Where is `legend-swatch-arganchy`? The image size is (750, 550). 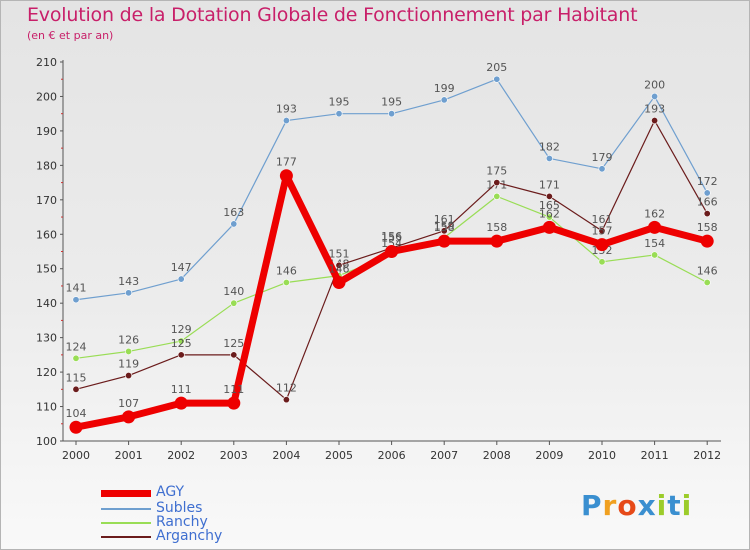 legend-swatch-arganchy is located at coordinates (126, 537).